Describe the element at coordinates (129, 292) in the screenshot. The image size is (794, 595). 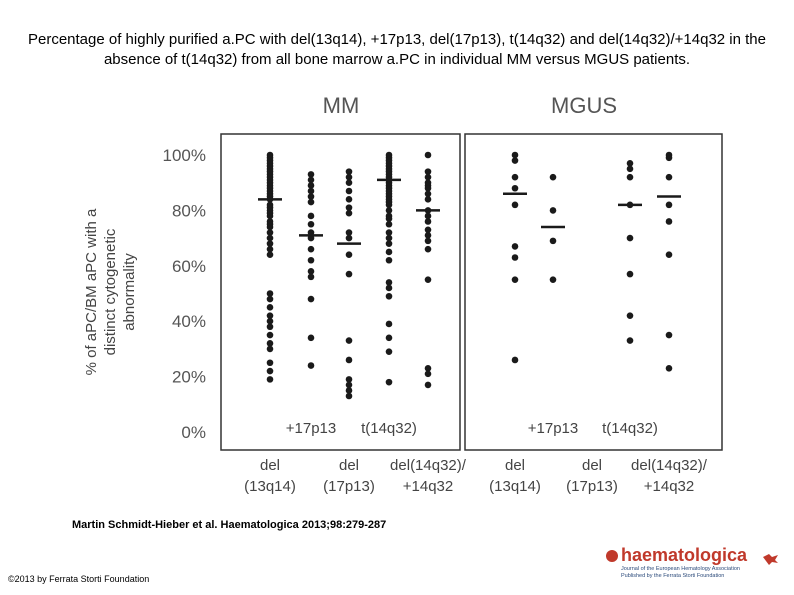
I see `y-axis-label-line: abnormality` at that location.